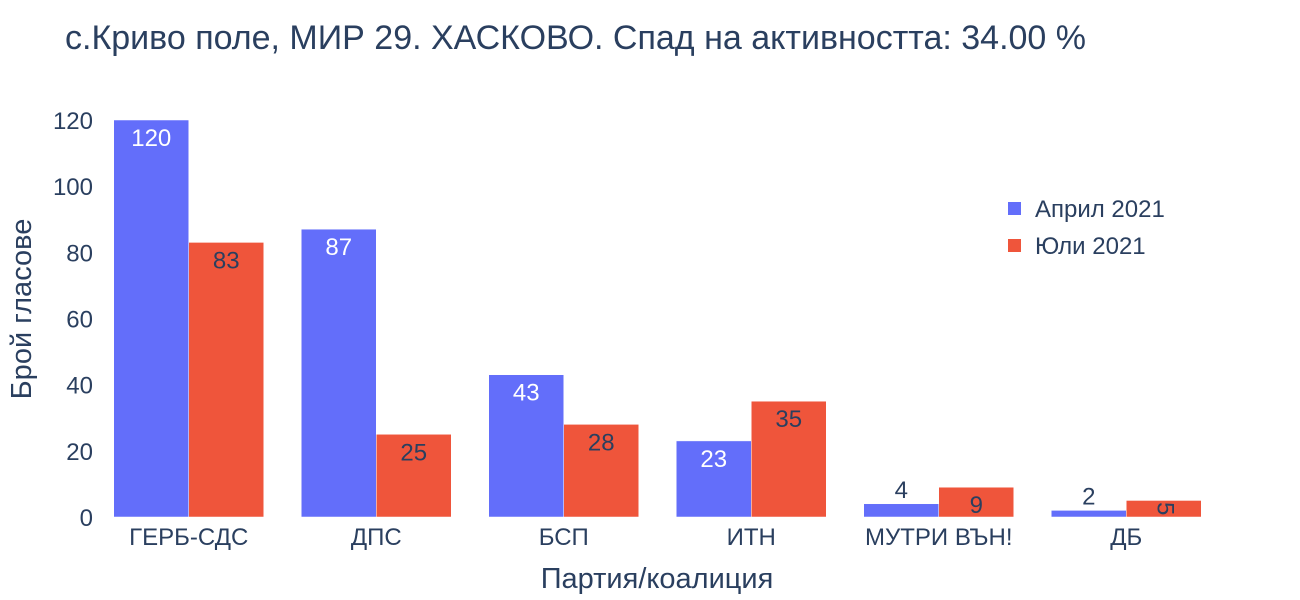 The image size is (1300, 600). Describe the element at coordinates (376, 537) in the screenshot. I see `x-tick-label: ДПС` at that location.